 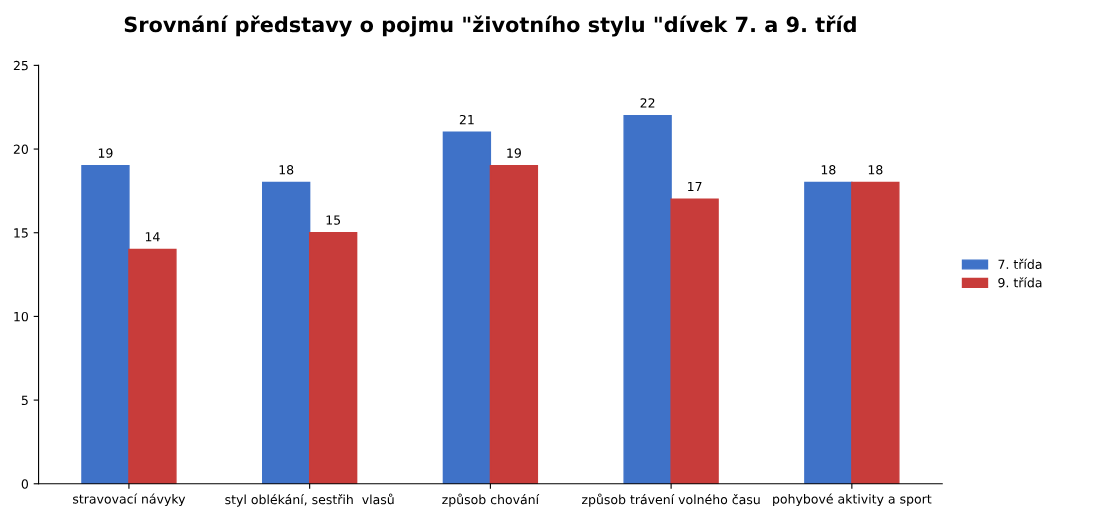 I want to click on x-tick-label: způsob trávení volného času, so click(x=671, y=500).